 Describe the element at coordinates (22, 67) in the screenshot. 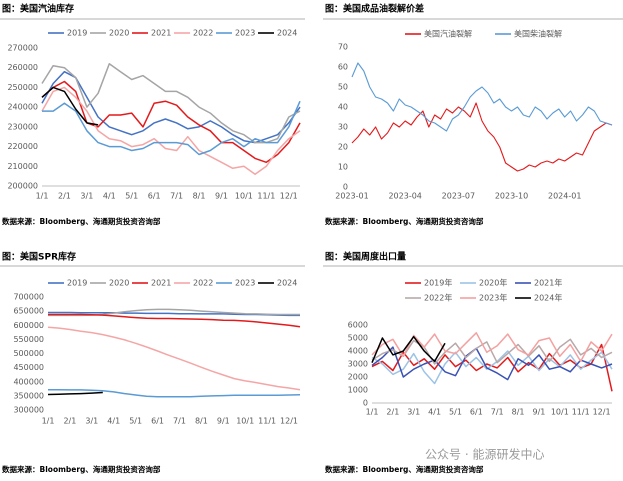

I see `y-tick-label: 260000` at that location.